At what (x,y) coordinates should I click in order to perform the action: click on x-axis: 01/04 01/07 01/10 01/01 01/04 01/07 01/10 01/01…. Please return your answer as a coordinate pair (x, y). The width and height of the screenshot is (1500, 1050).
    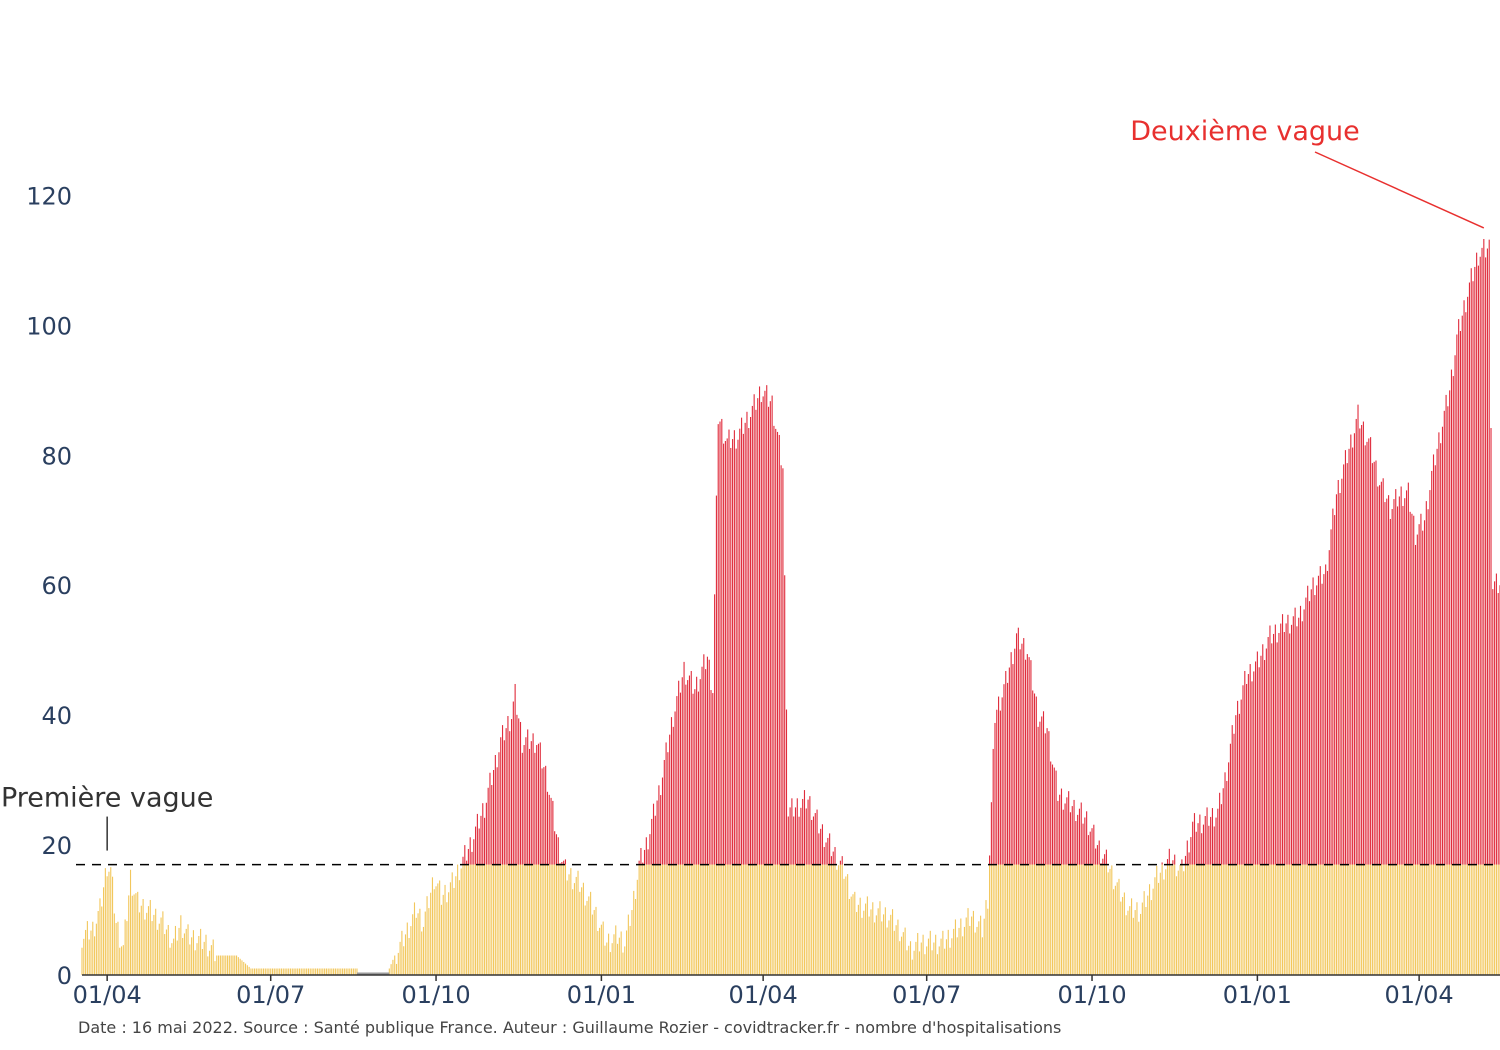
    Looking at the image, I should click on (786, 991).